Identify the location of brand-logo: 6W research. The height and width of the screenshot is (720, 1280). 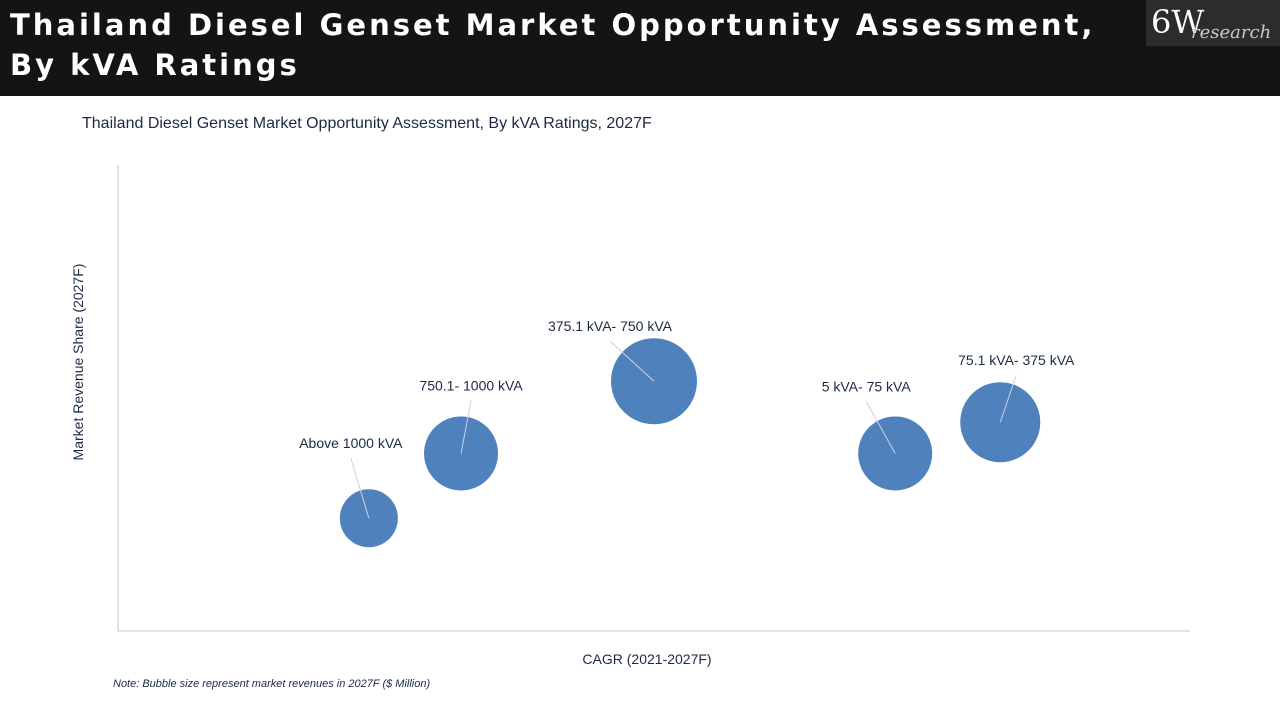
(1213, 23).